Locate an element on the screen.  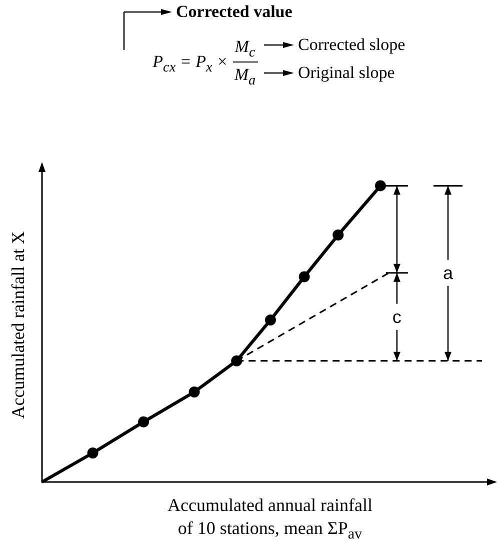
text: Corrected value is located at coordinates (234, 11).